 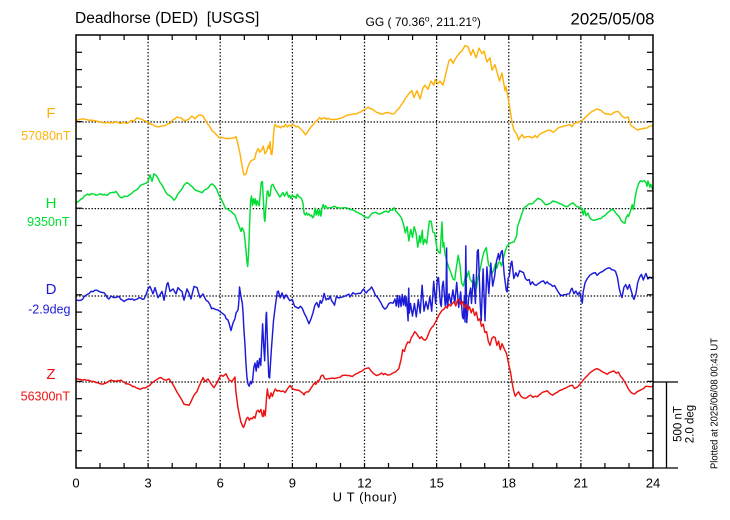 I want to click on svg-text: Z, so click(x=50, y=374).